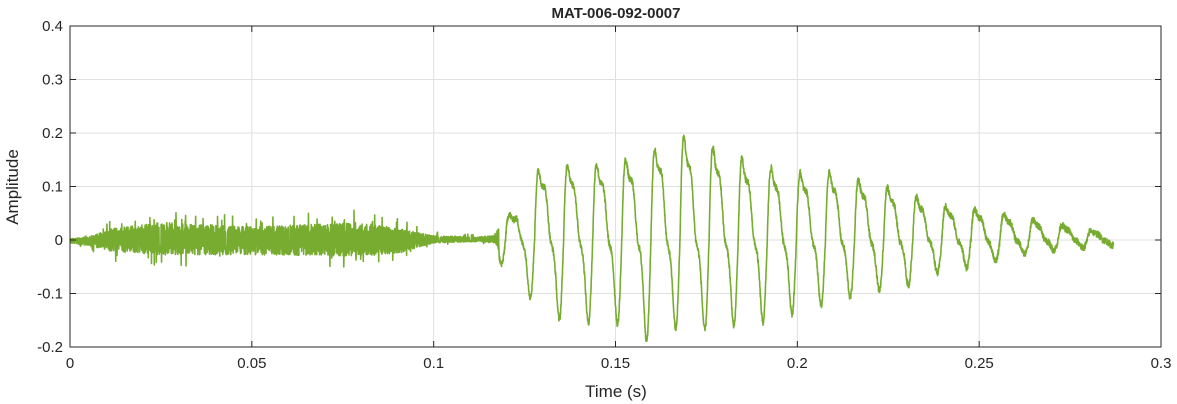 The width and height of the screenshot is (1177, 404). What do you see at coordinates (1161, 363) in the screenshot?
I see `x-tick-label: 0.3` at bounding box center [1161, 363].